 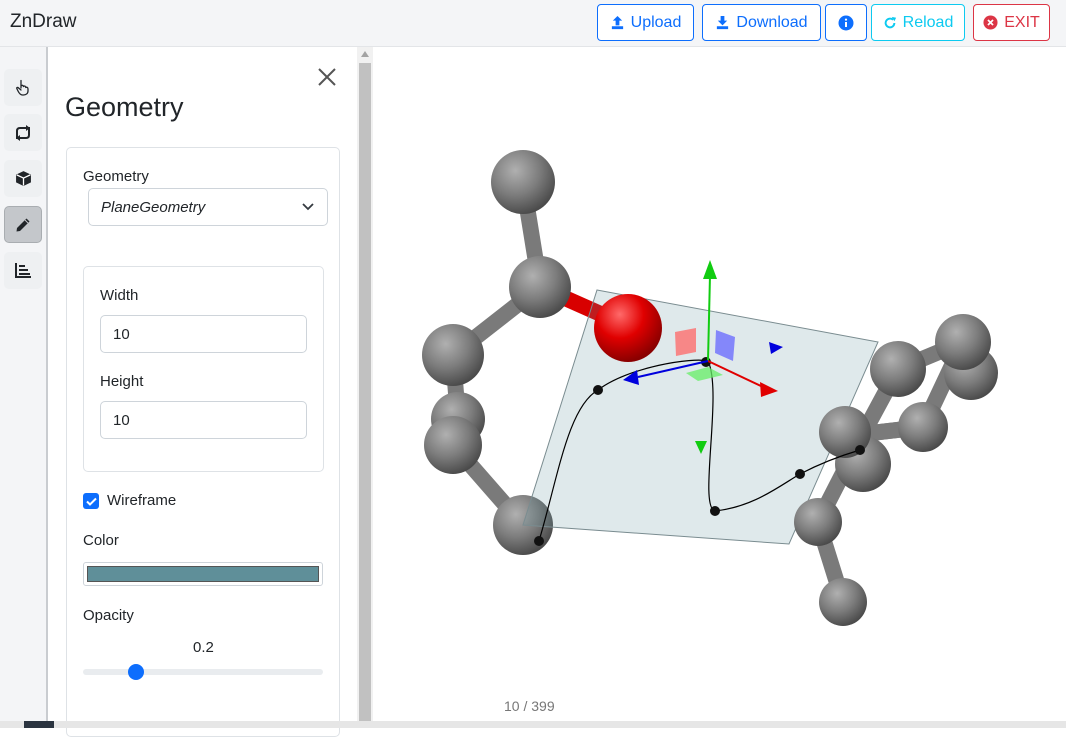 I want to click on reload-label: Reload, so click(x=928, y=22).